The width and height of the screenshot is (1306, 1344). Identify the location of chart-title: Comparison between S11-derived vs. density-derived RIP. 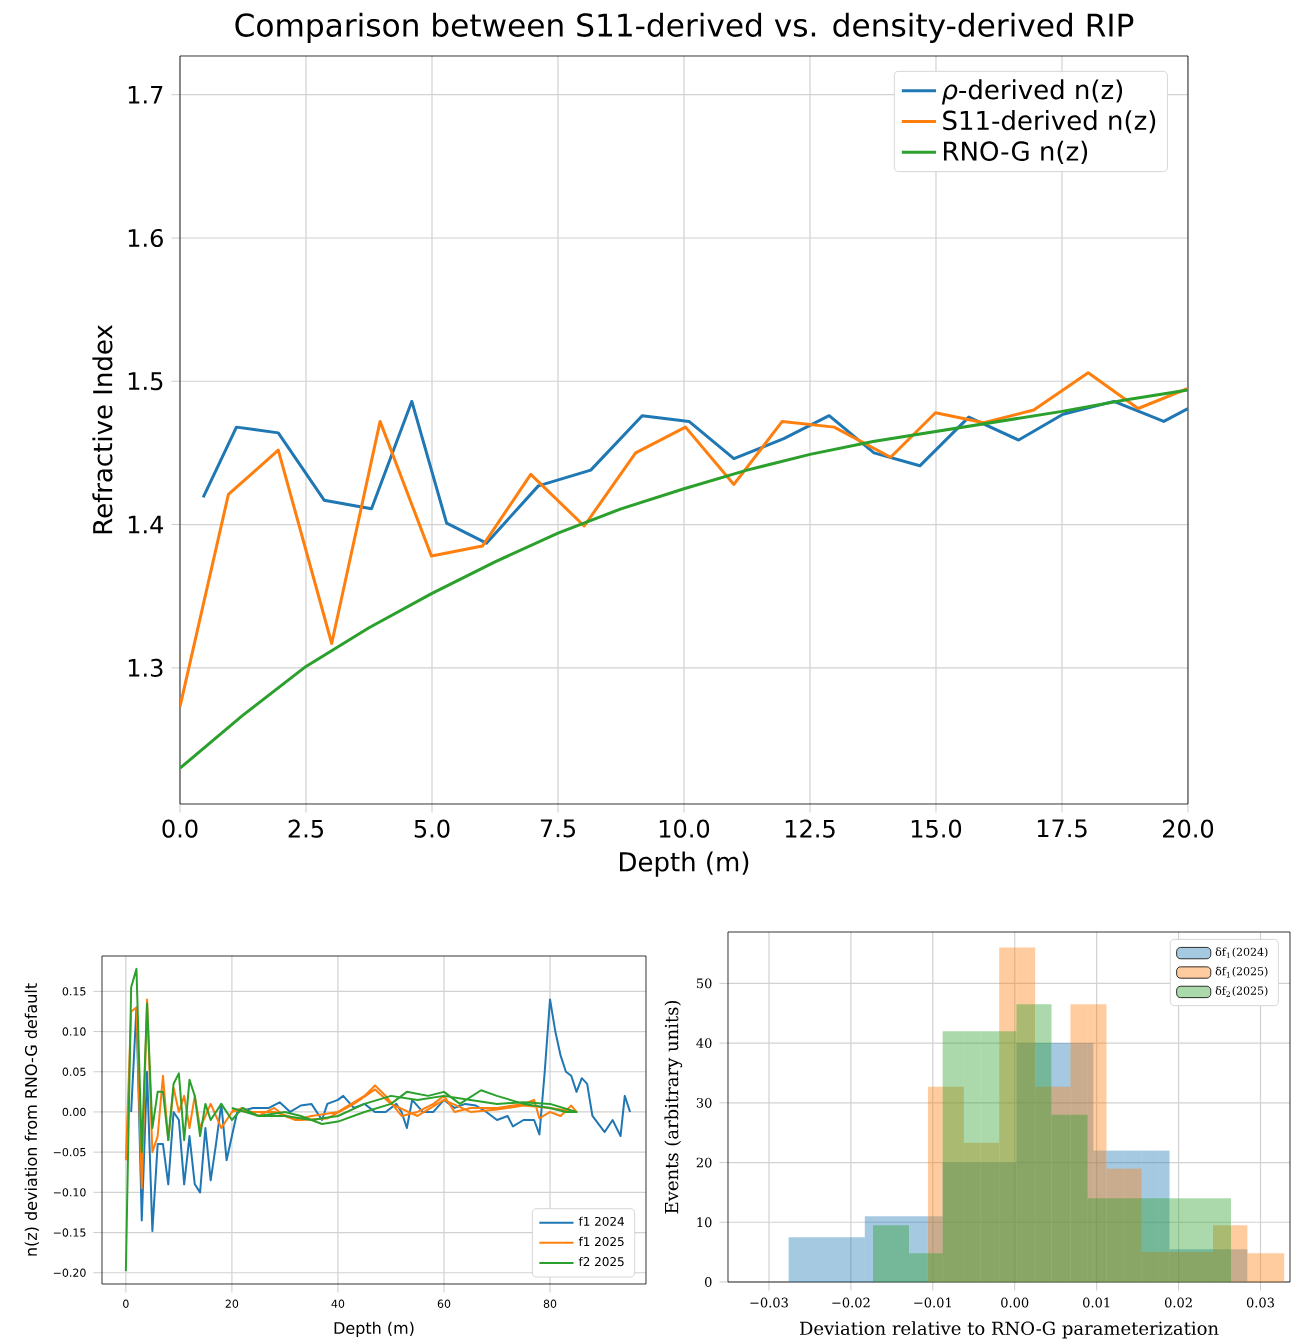
(684, 27).